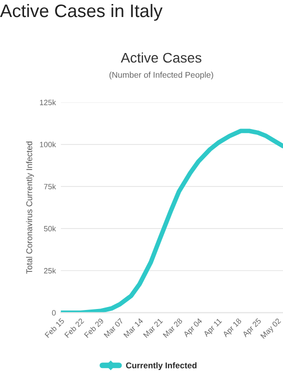 The width and height of the screenshot is (283, 379). I want to click on chart-subtitle: (Number of Infected People), so click(161, 76).